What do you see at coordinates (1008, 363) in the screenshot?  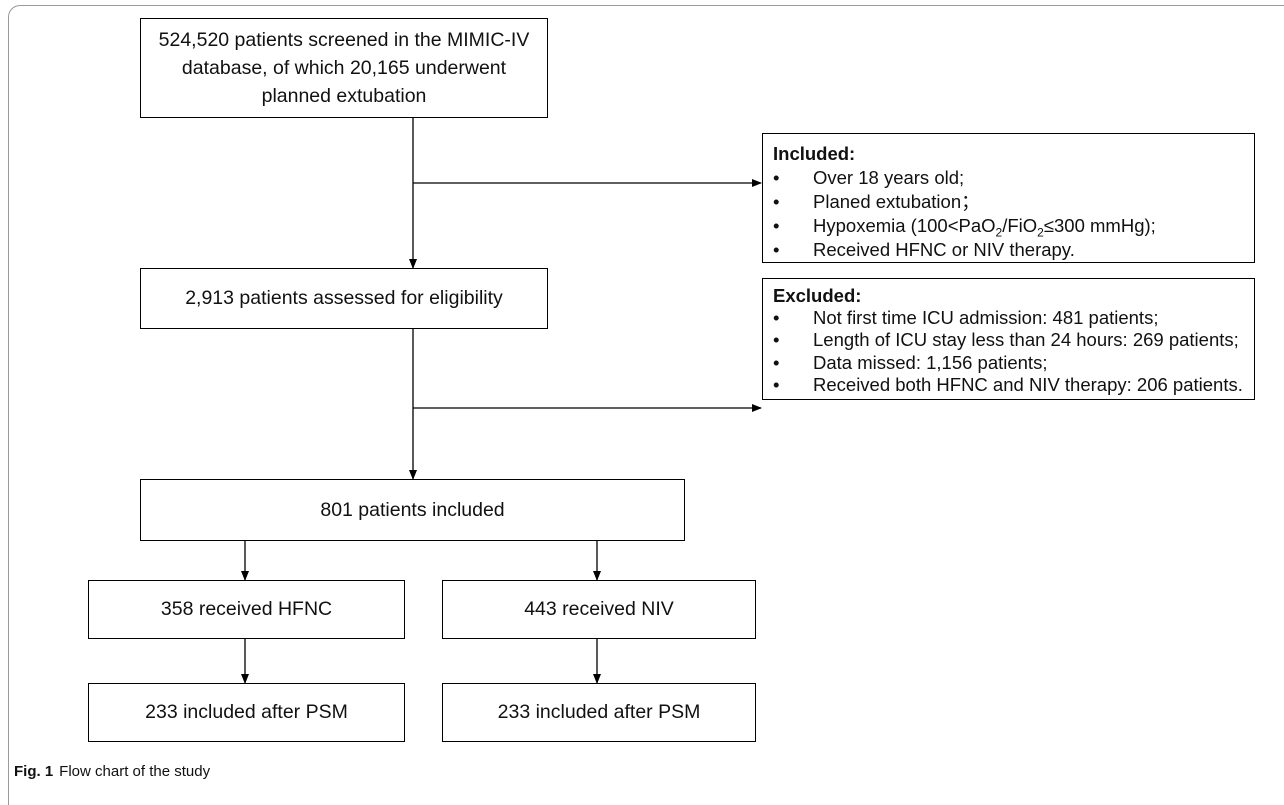 I see `list-item: Data missed: 1,156 patients;` at bounding box center [1008, 363].